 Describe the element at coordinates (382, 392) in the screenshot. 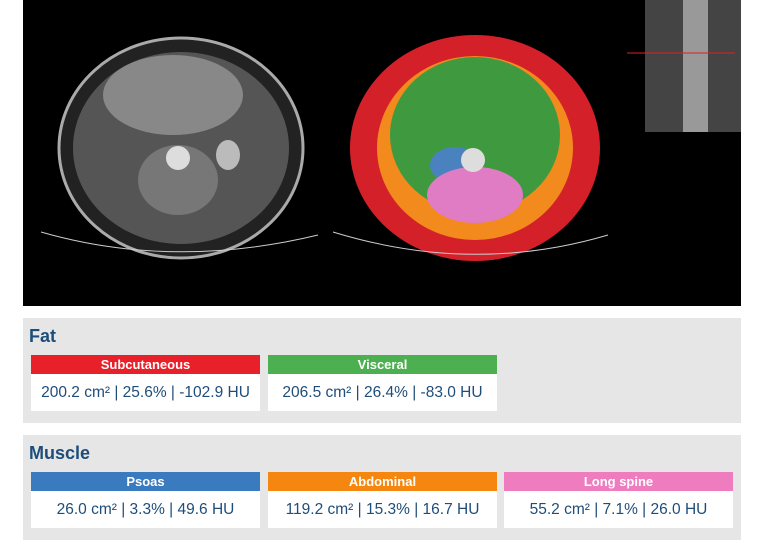

I see `metric-stats: 206.5 cm² | 26.4% | -83.0 HU` at that location.